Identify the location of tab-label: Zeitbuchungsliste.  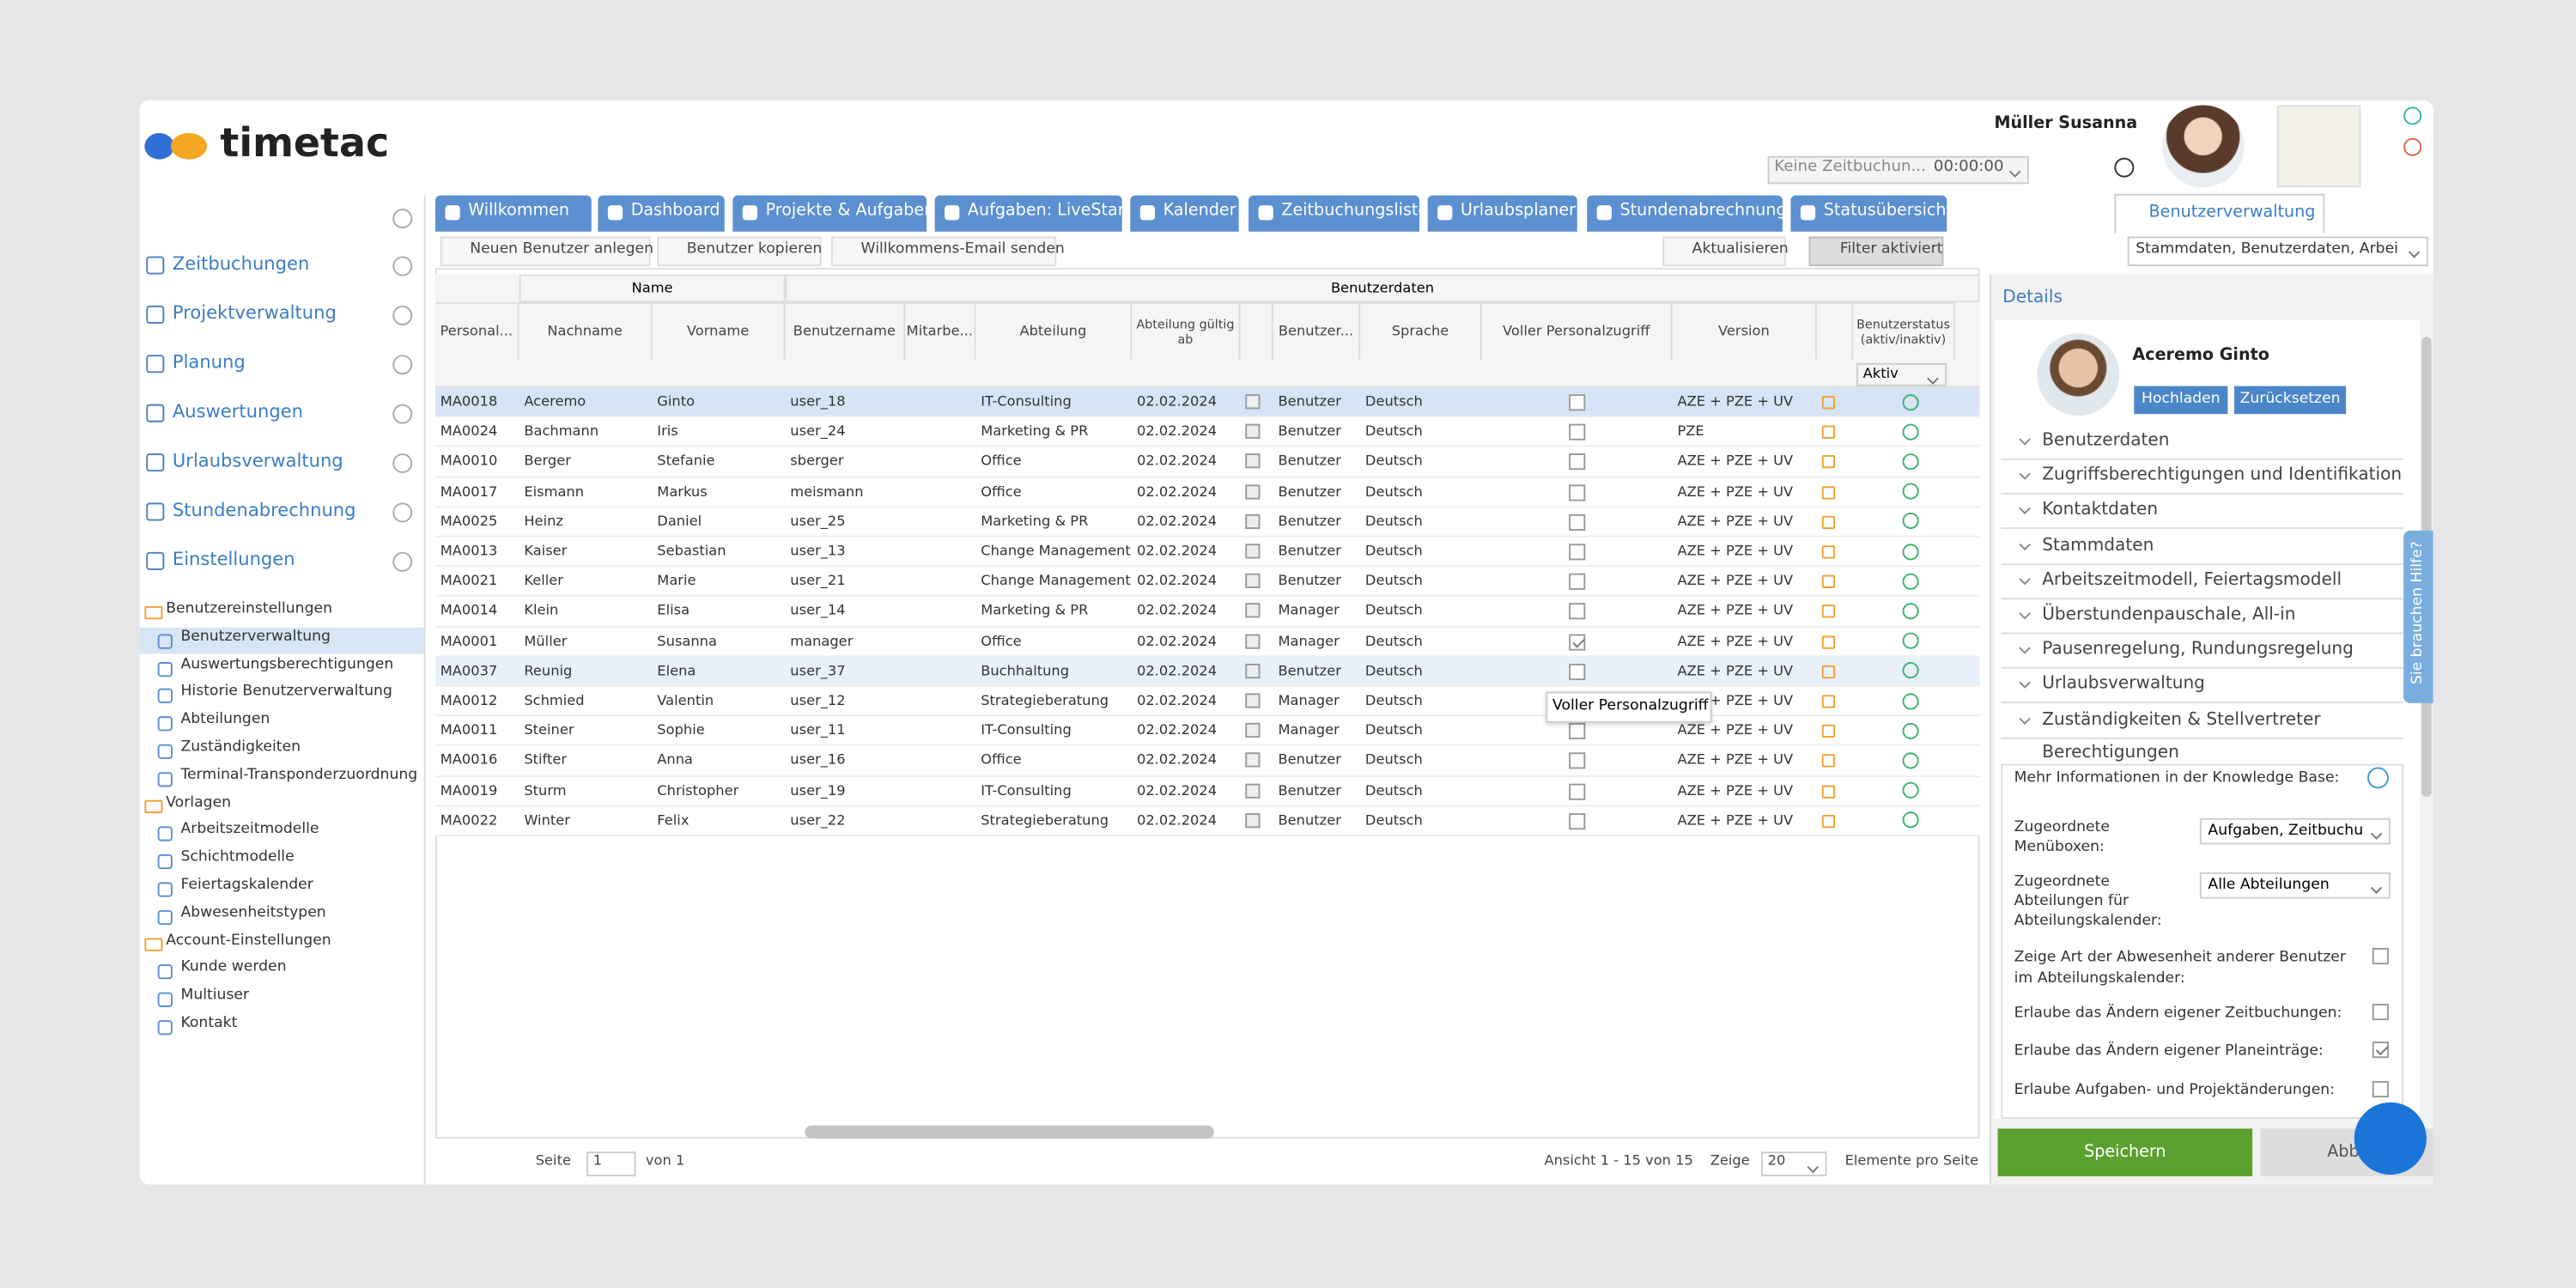
(1354, 211).